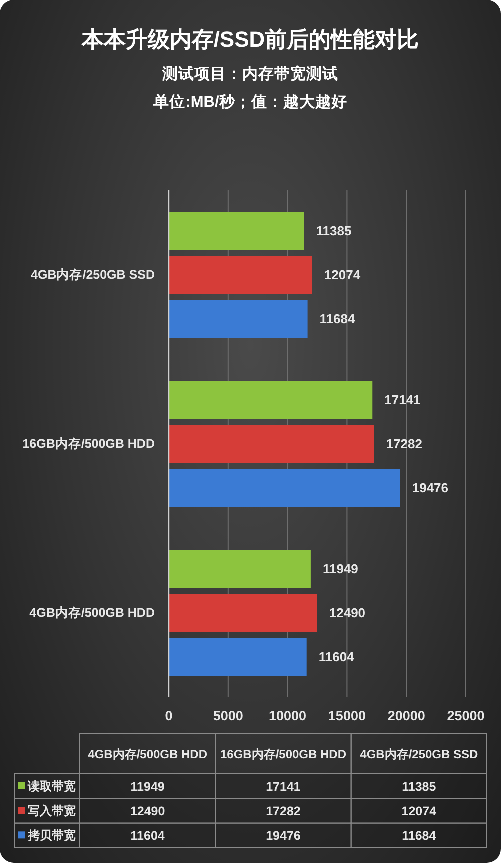 The image size is (501, 863). Describe the element at coordinates (283, 755) in the screenshot. I see `x-tick-label: 16GB内存/500GB HDD` at that location.